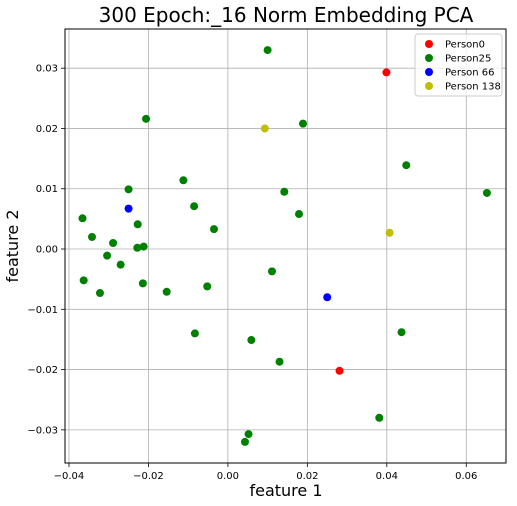 Image resolution: width=517 pixels, height=506 pixels. Describe the element at coordinates (470, 73) in the screenshot. I see `legend-label: Person 66` at that location.